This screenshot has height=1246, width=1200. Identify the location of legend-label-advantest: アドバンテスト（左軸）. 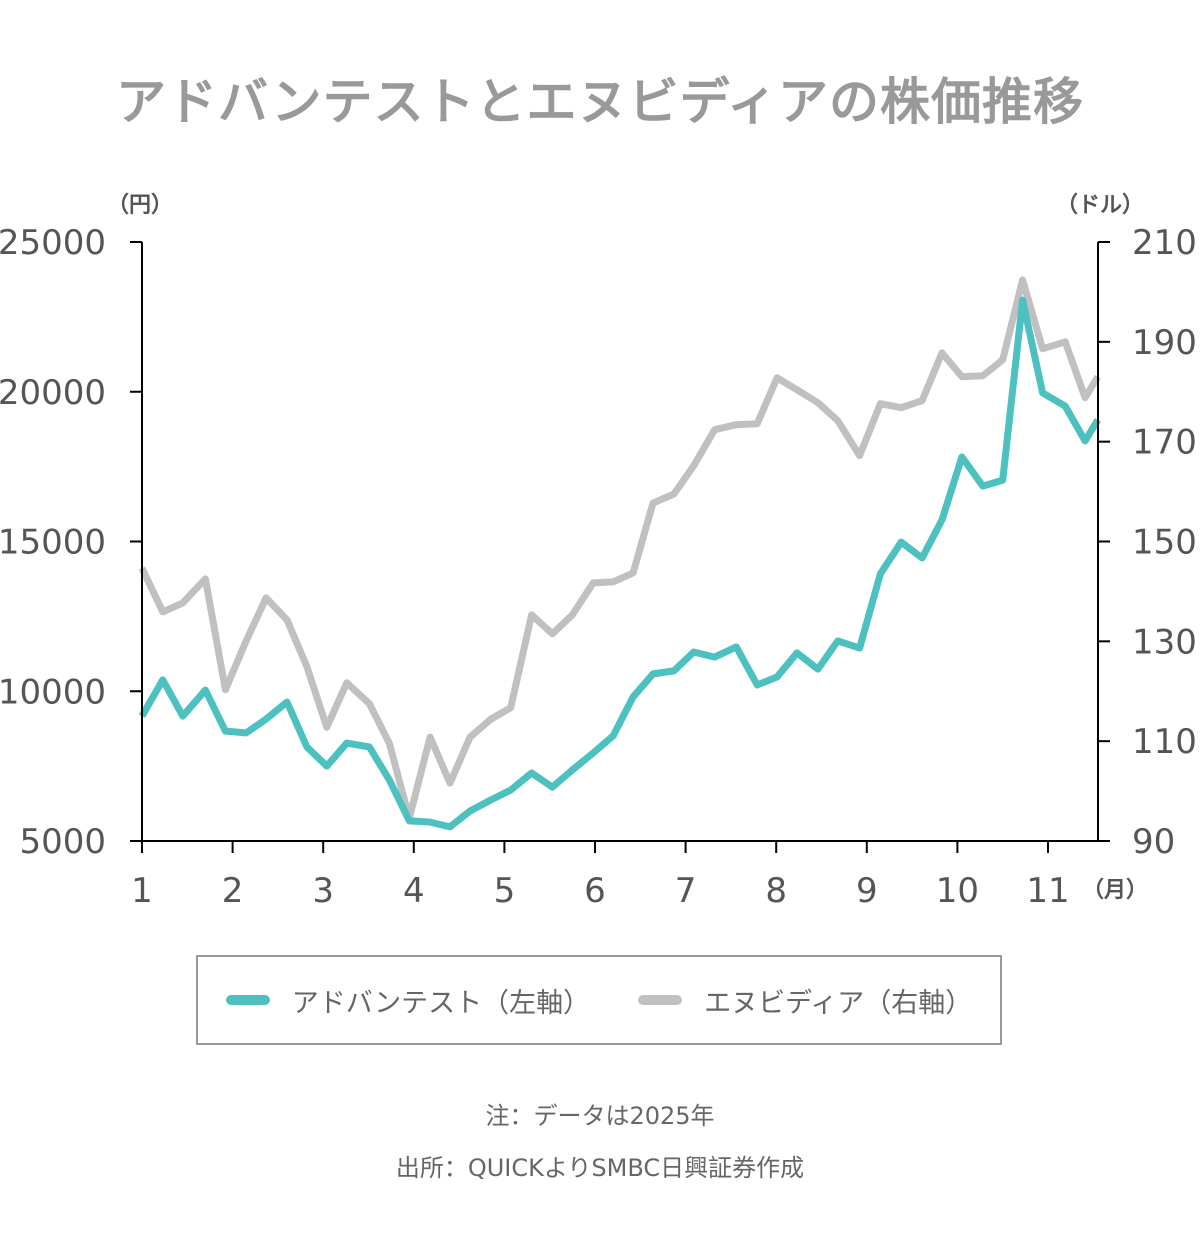
(441, 1003).